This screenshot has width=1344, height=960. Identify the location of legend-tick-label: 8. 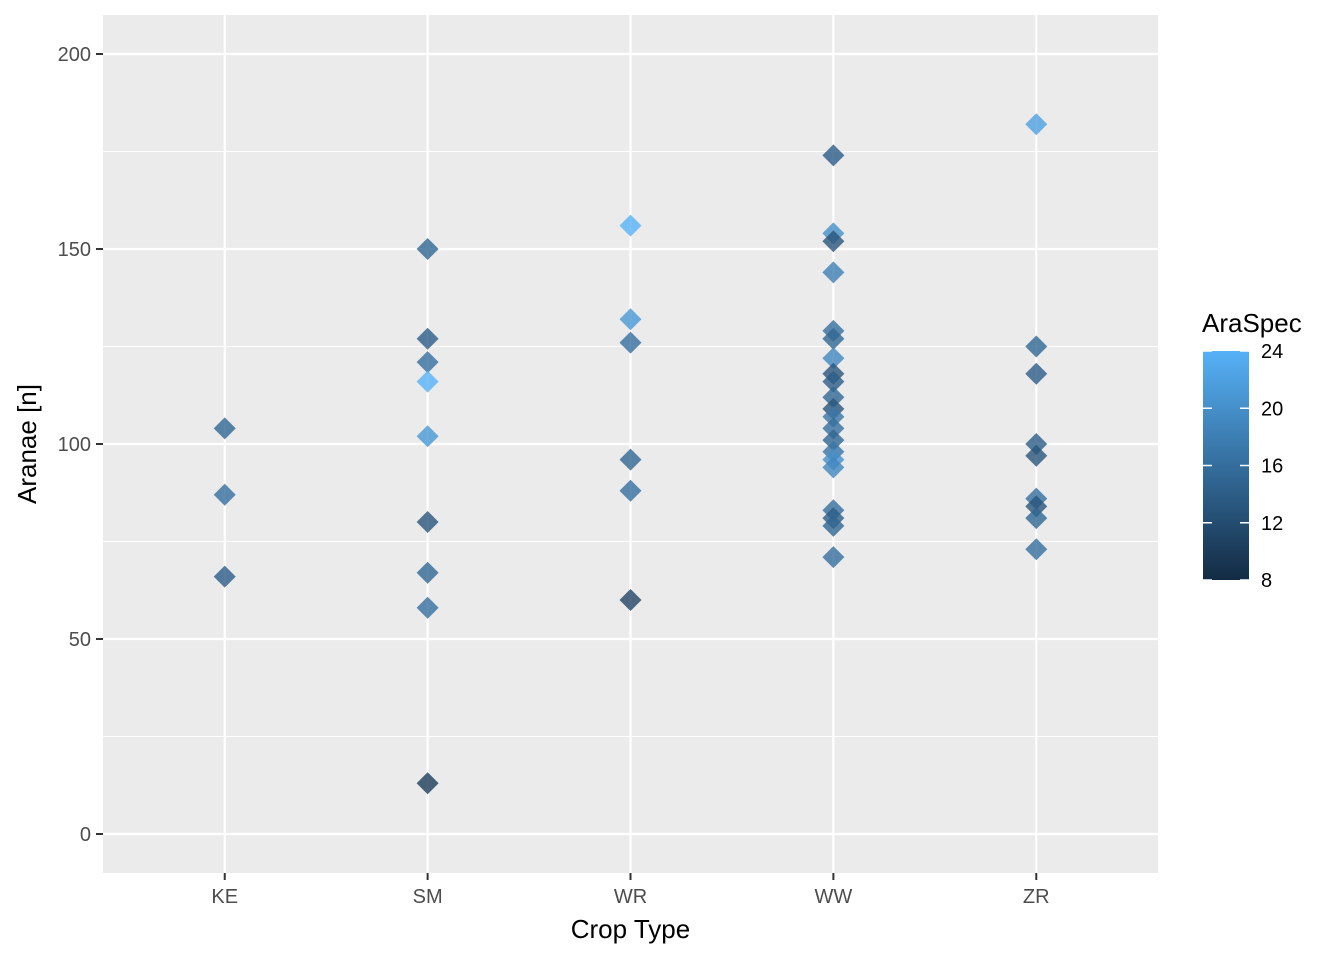
(1266, 581).